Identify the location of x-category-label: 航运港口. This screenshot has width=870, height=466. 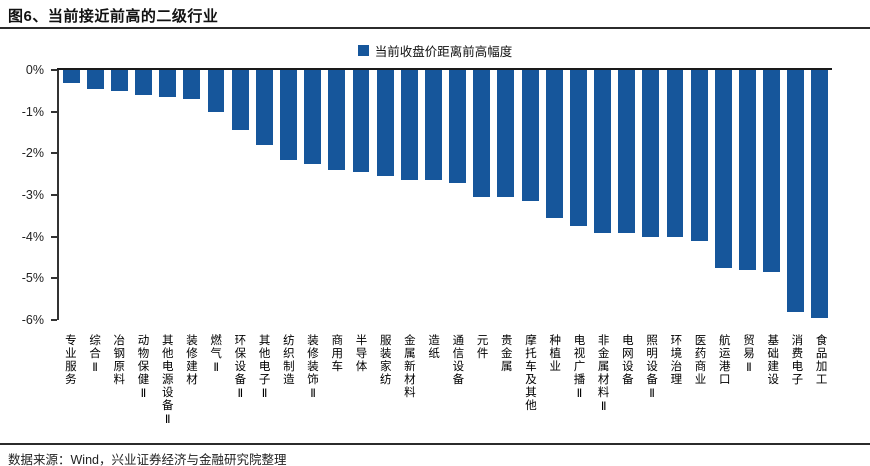
(723, 360).